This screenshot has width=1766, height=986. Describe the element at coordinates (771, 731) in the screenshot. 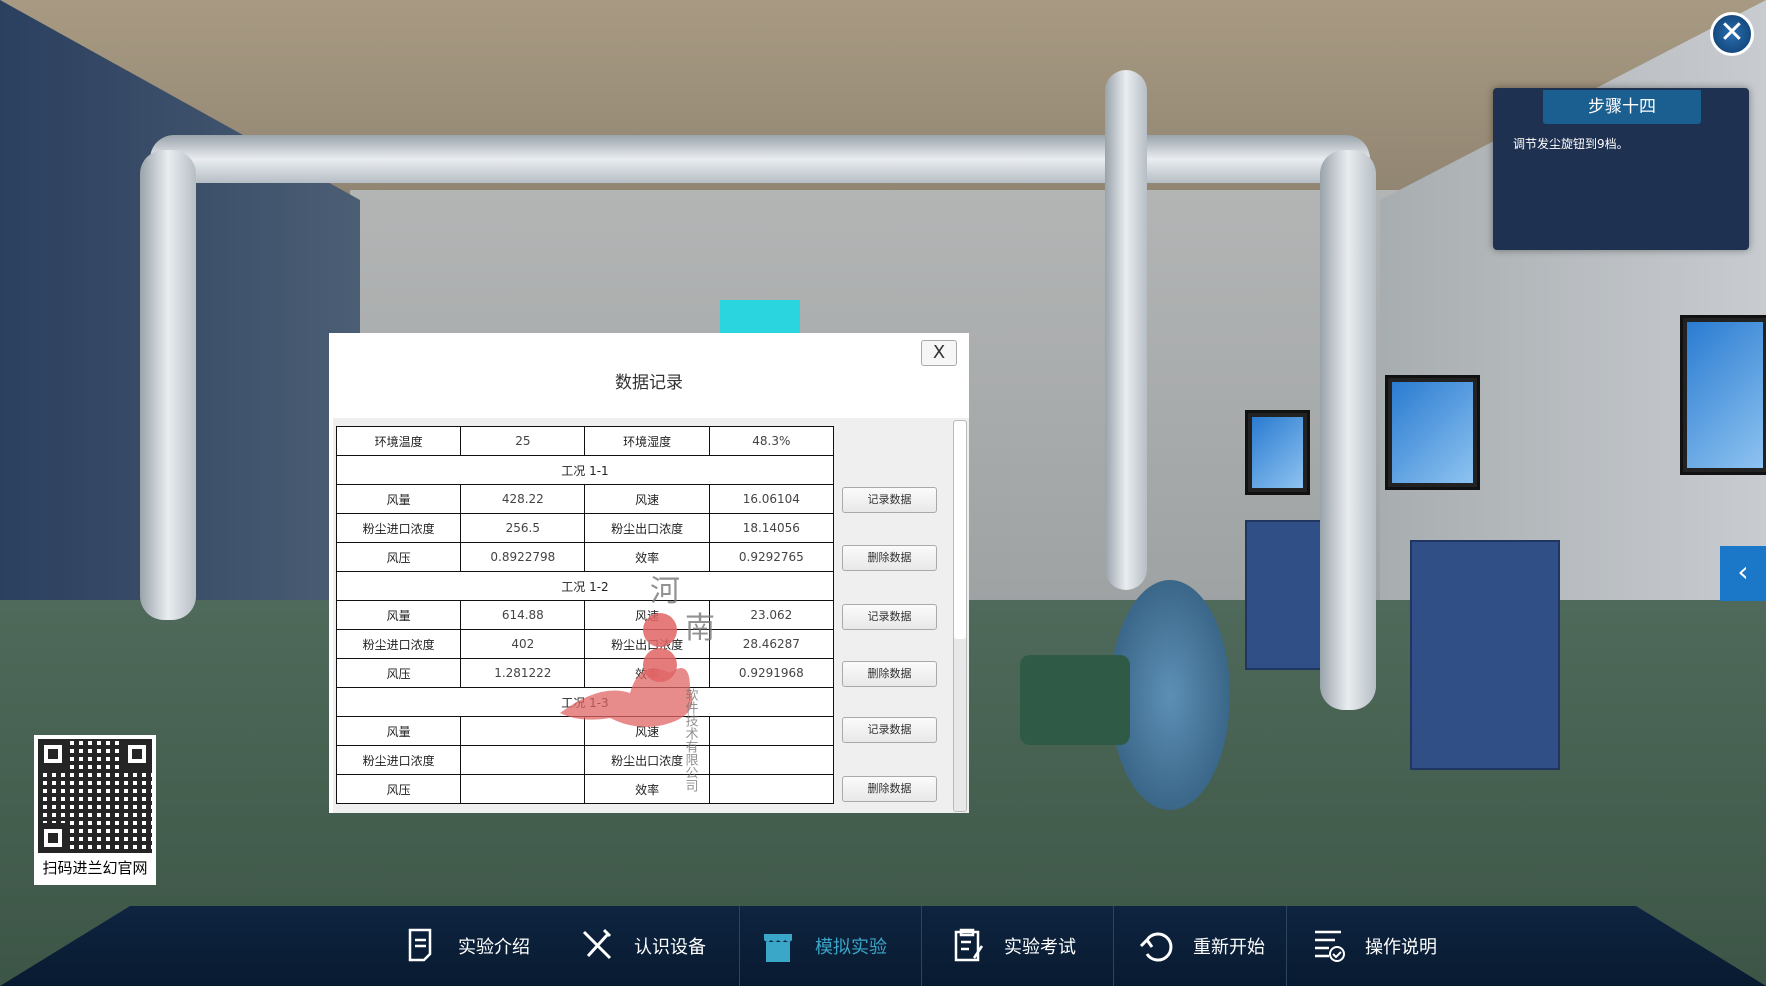

I see `air-speed-cell` at that location.